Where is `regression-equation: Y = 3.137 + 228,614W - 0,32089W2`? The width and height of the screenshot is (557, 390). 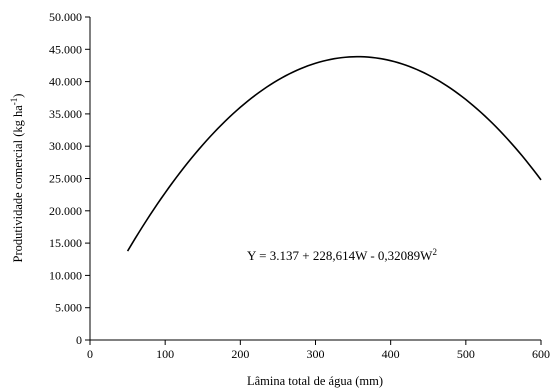
regression-equation: Y = 3.137 + 228,614W - 0,32089W2 is located at coordinates (342, 255).